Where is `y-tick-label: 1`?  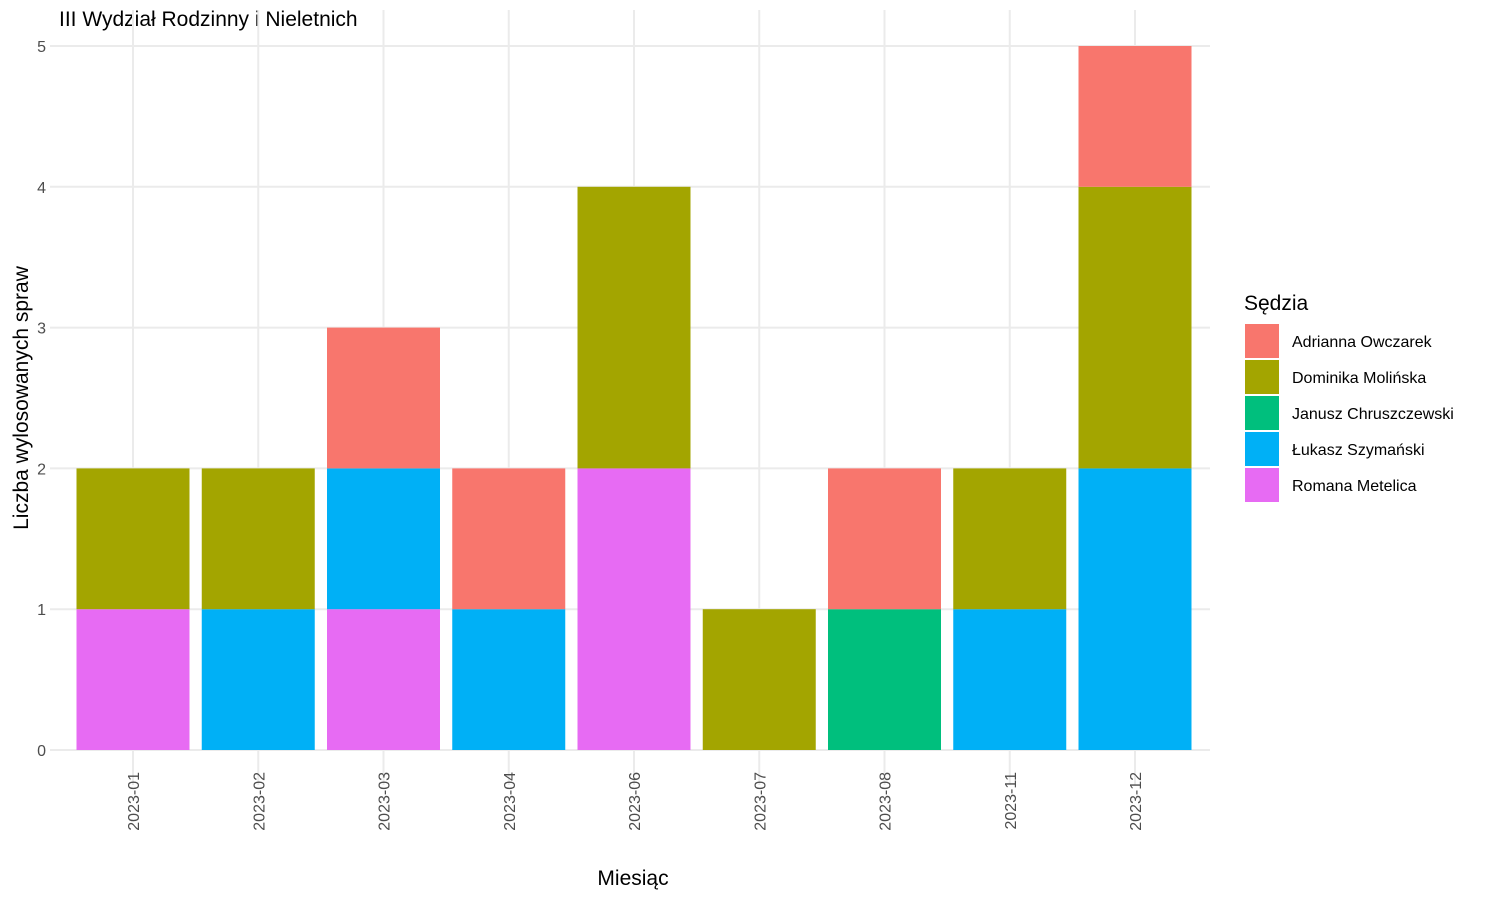 y-tick-label: 1 is located at coordinates (41, 610).